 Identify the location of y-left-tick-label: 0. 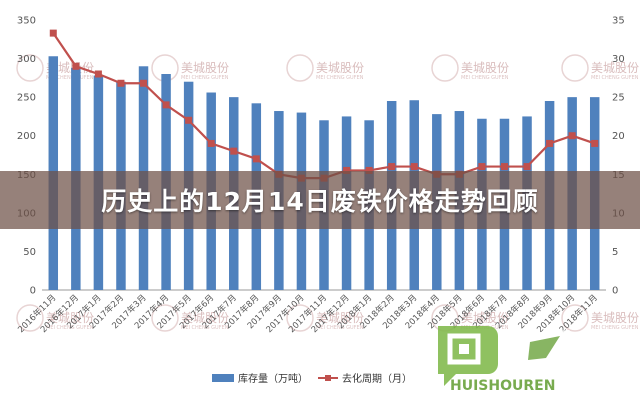
(33, 291).